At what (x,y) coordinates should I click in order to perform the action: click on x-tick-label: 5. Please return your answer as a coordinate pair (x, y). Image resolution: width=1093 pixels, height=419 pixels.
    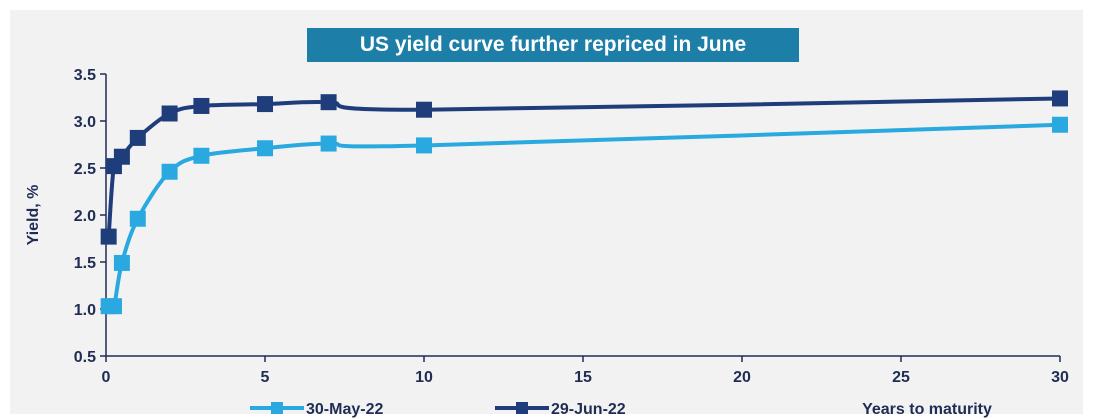
    Looking at the image, I should click on (265, 377).